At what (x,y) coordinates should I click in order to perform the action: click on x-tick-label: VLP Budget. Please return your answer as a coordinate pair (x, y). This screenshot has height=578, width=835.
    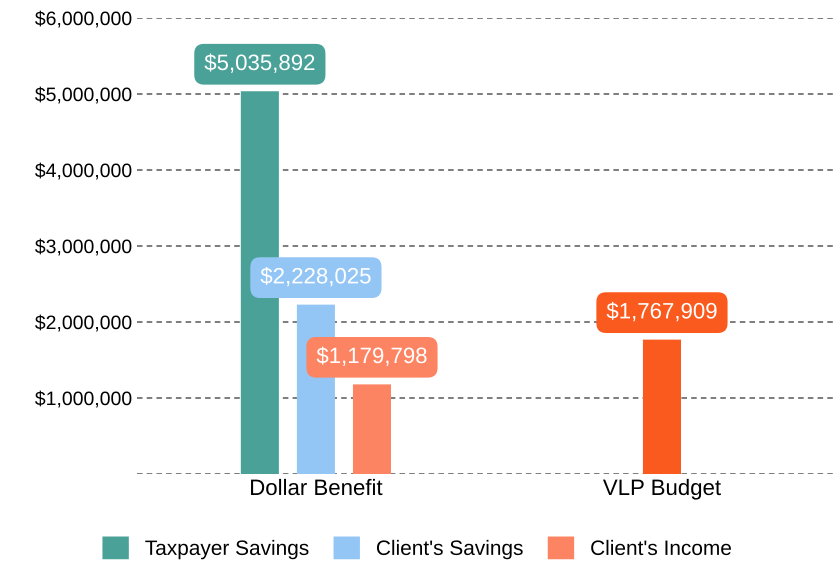
    Looking at the image, I should click on (661, 489).